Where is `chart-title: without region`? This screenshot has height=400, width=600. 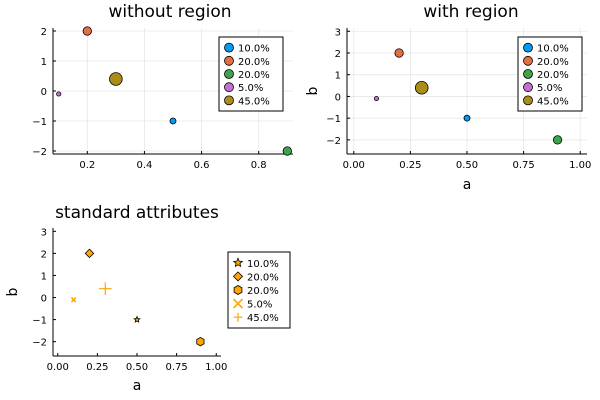
chart-title: without region is located at coordinates (169, 12).